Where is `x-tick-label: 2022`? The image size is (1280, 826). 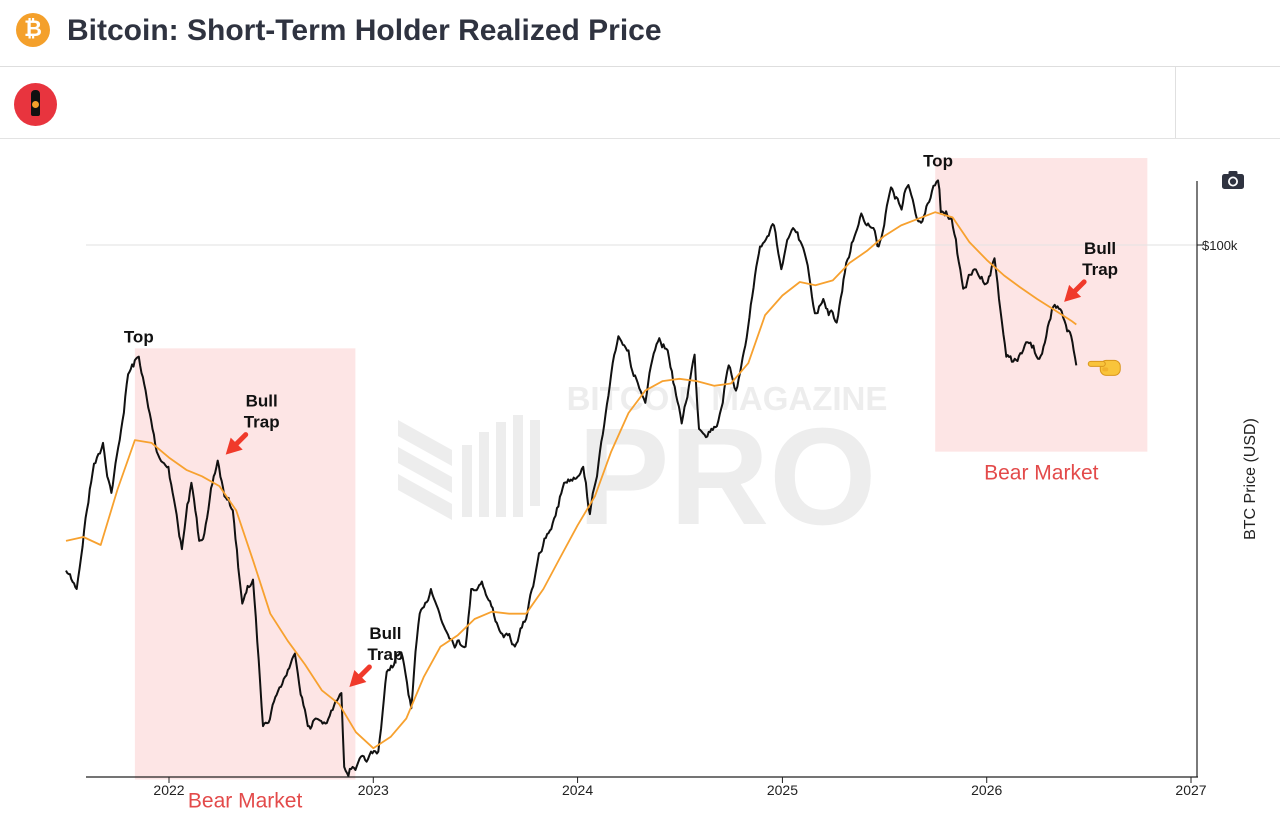
x-tick-label: 2022 is located at coordinates (168, 790).